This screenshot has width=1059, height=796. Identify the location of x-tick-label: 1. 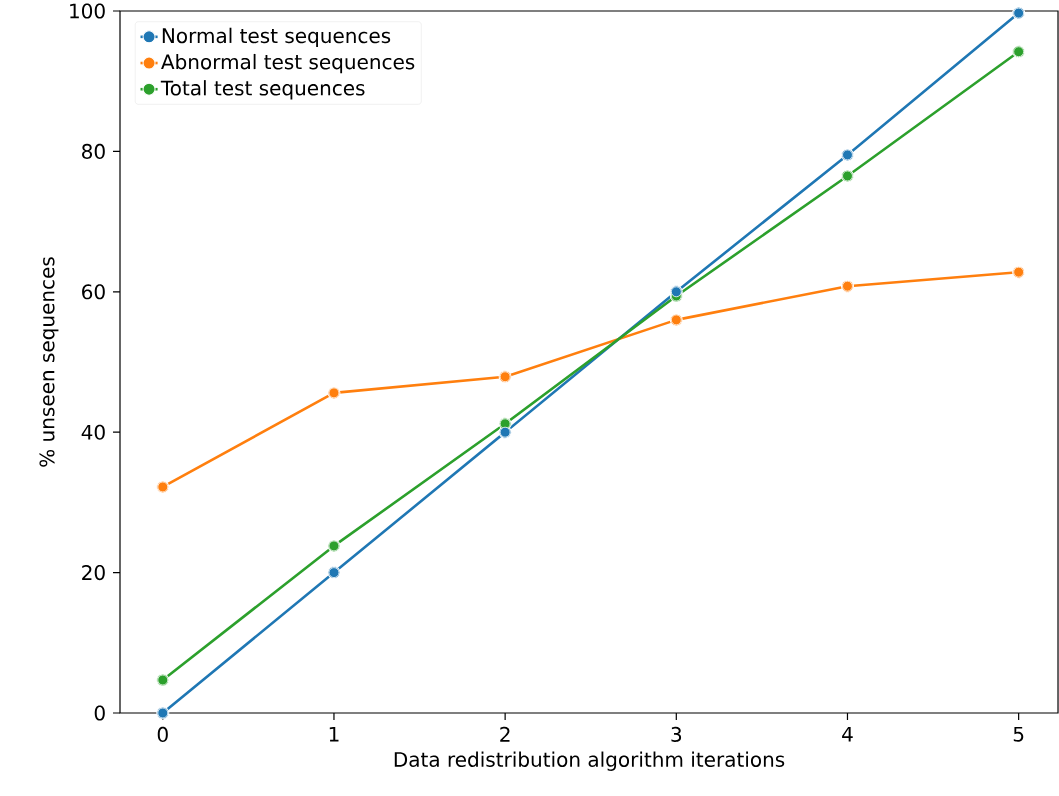
(334, 734).